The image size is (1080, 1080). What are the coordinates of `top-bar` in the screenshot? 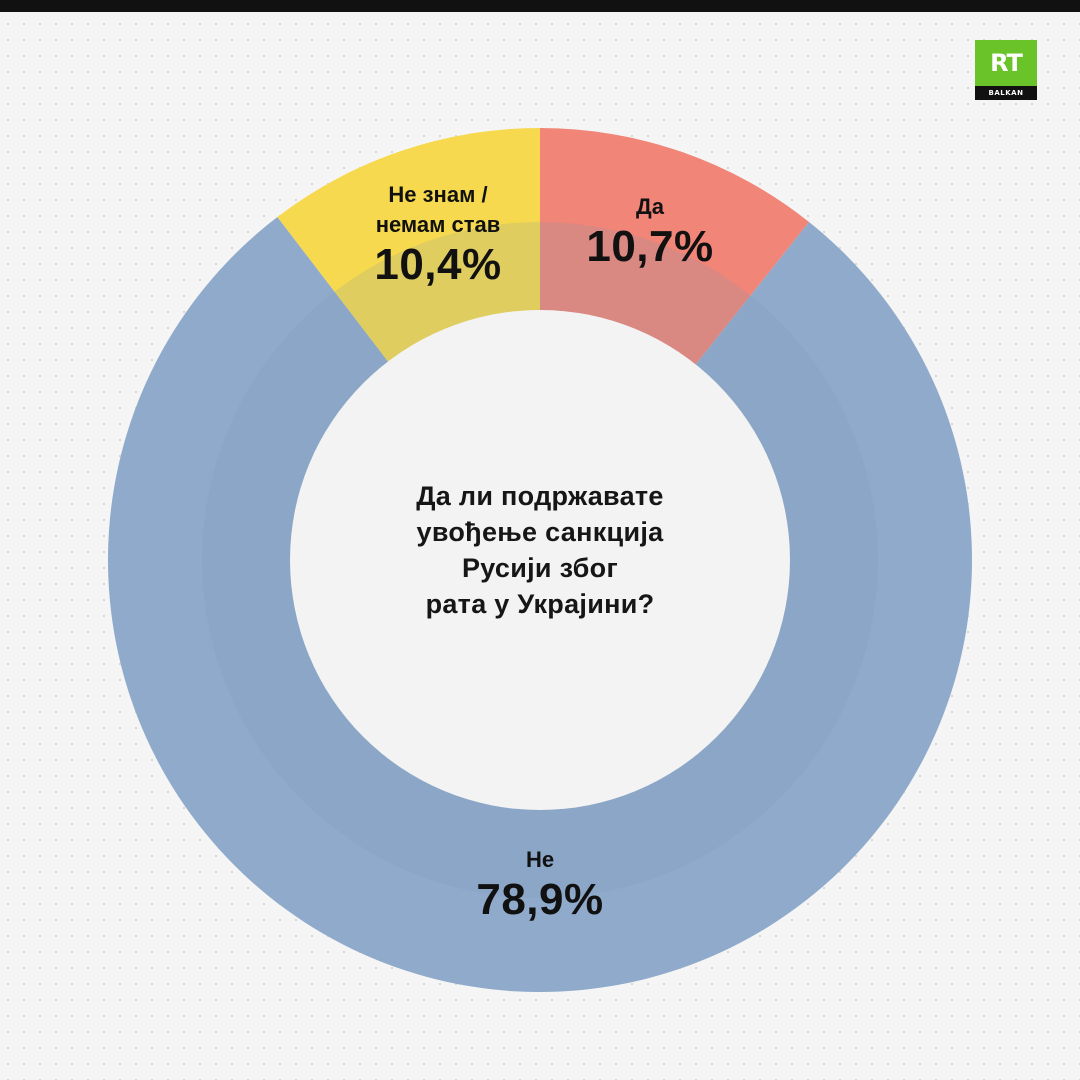 It's located at (540, 6).